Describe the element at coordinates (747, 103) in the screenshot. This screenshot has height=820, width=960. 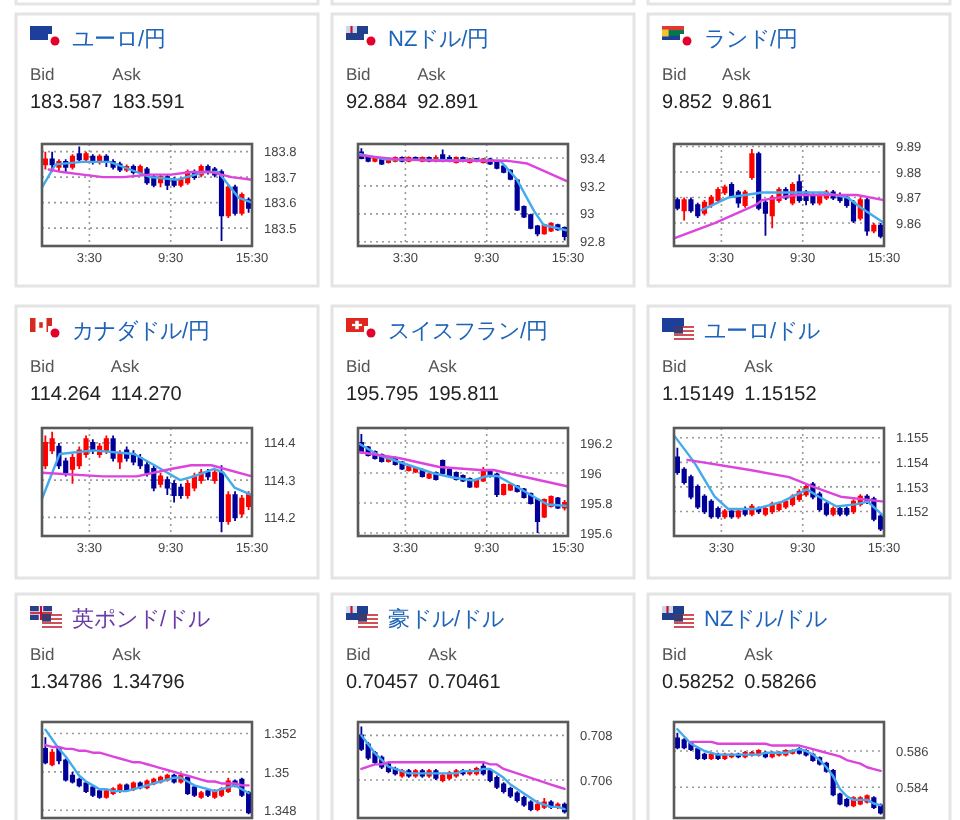
I see `annotation: 9.861` at that location.